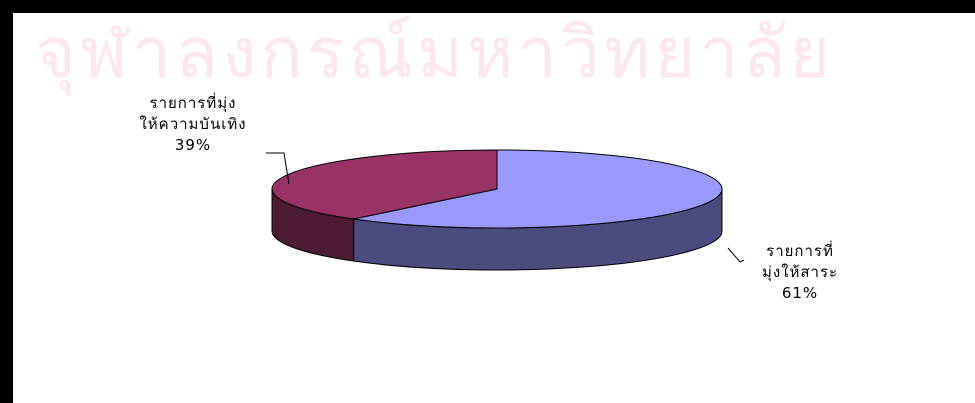 The image size is (975, 403). Describe the element at coordinates (800, 272) in the screenshot. I see `slice-label-0-line-1: มุ่งให้สาระ` at that location.